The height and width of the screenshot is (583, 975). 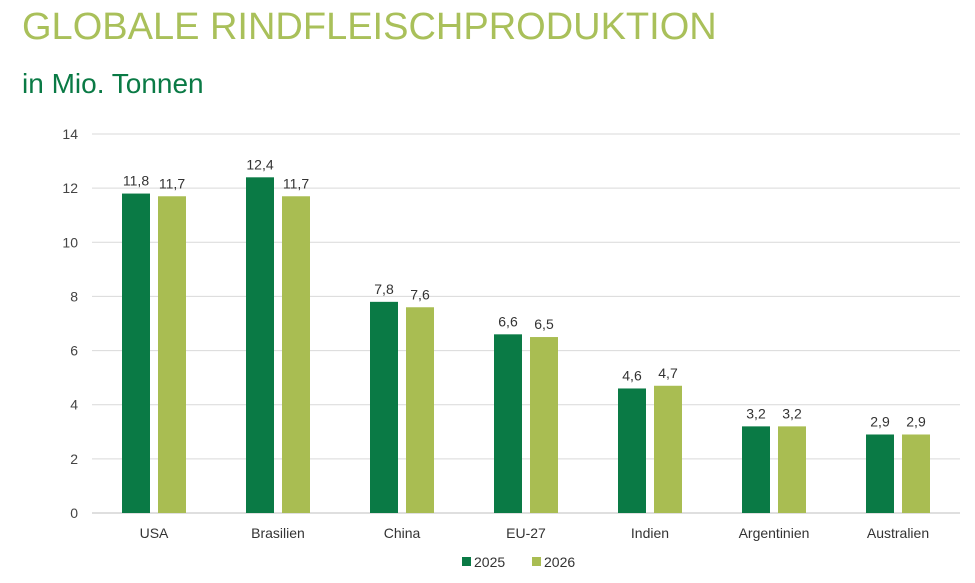 What do you see at coordinates (259, 164) in the screenshot?
I see `data-label: 12,4` at bounding box center [259, 164].